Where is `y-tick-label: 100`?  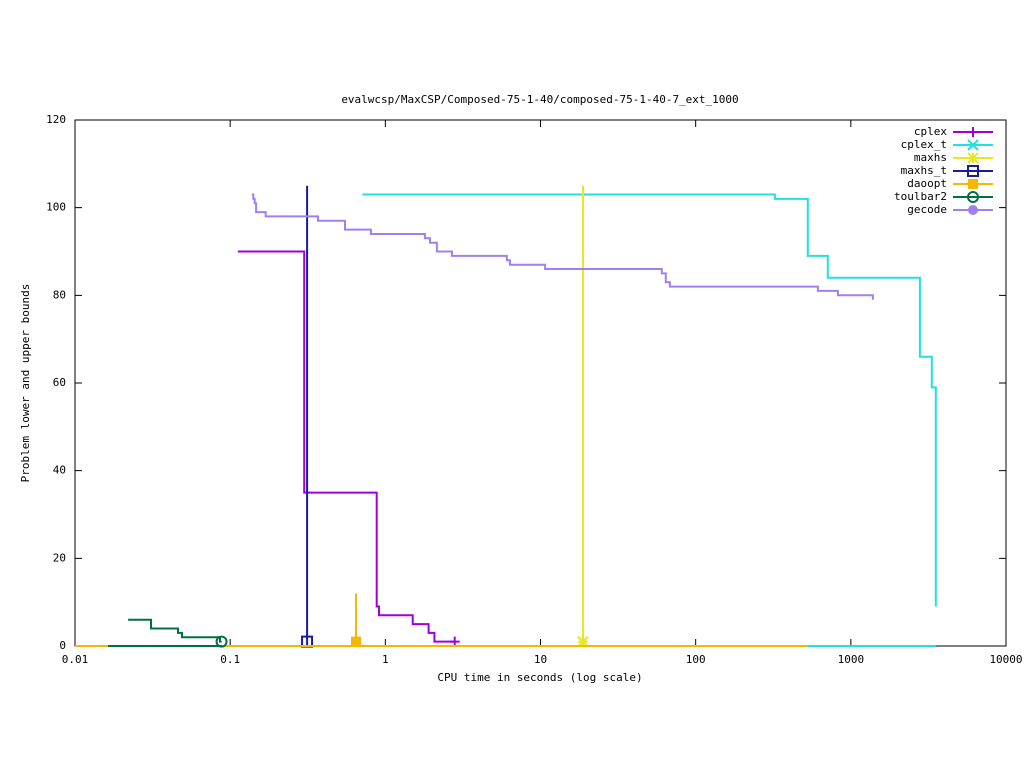
y-tick-label: 100 is located at coordinates (56, 207).